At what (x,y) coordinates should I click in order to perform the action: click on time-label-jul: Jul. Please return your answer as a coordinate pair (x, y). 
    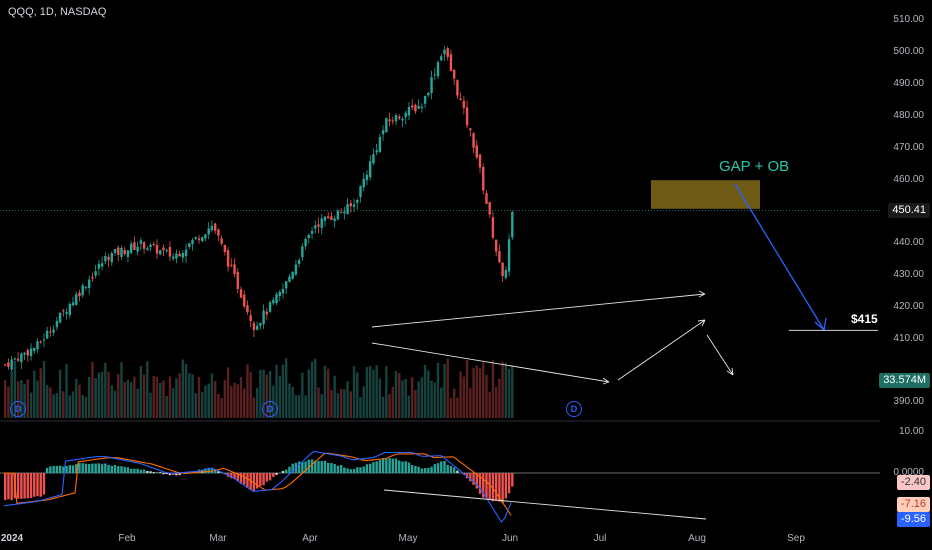
    Looking at the image, I should click on (600, 538).